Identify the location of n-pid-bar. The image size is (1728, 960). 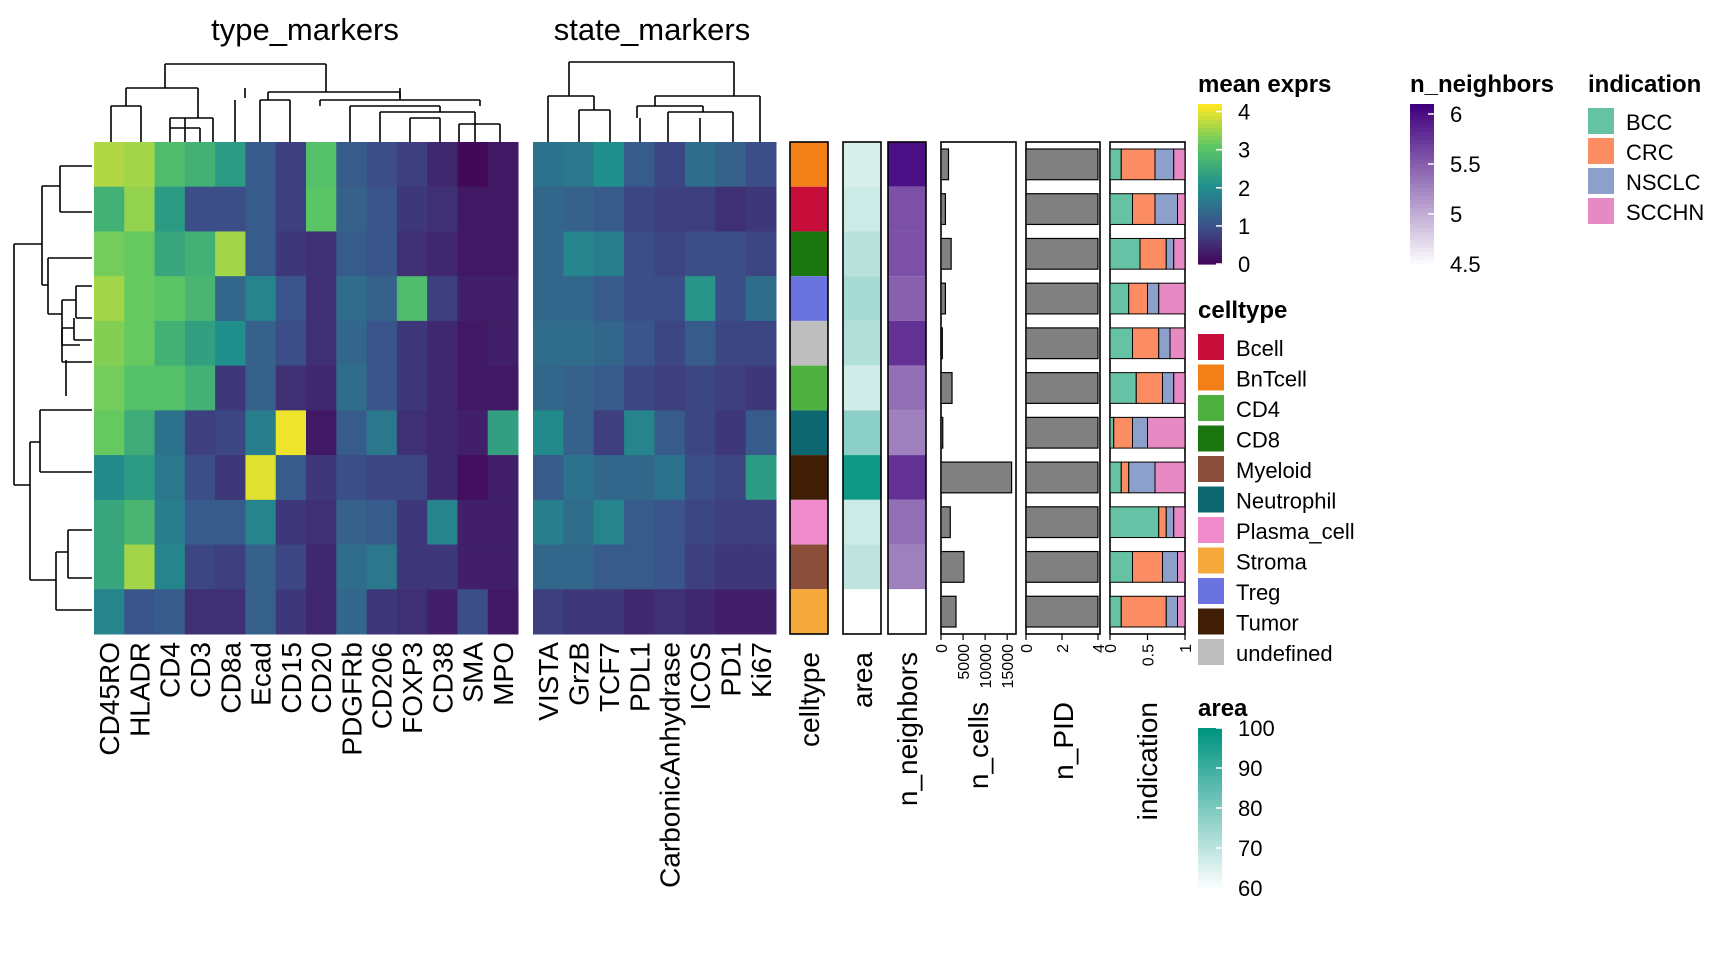
(1062, 611).